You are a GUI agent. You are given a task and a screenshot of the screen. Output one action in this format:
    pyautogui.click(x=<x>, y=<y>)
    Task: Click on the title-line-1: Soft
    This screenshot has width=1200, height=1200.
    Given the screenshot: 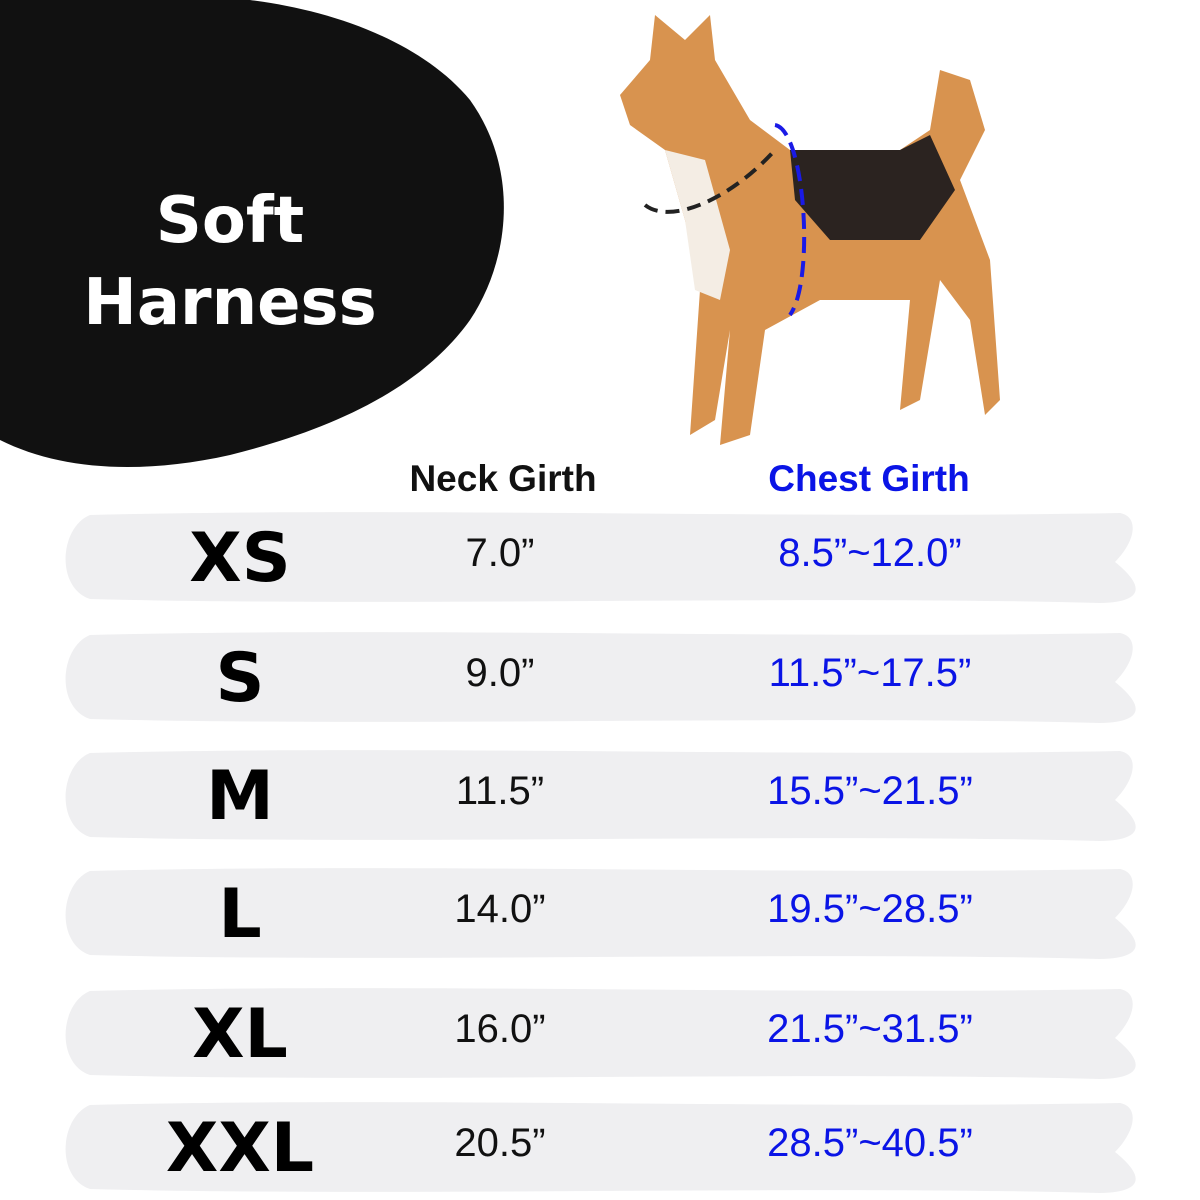 What is the action you would take?
    pyautogui.click(x=230, y=221)
    